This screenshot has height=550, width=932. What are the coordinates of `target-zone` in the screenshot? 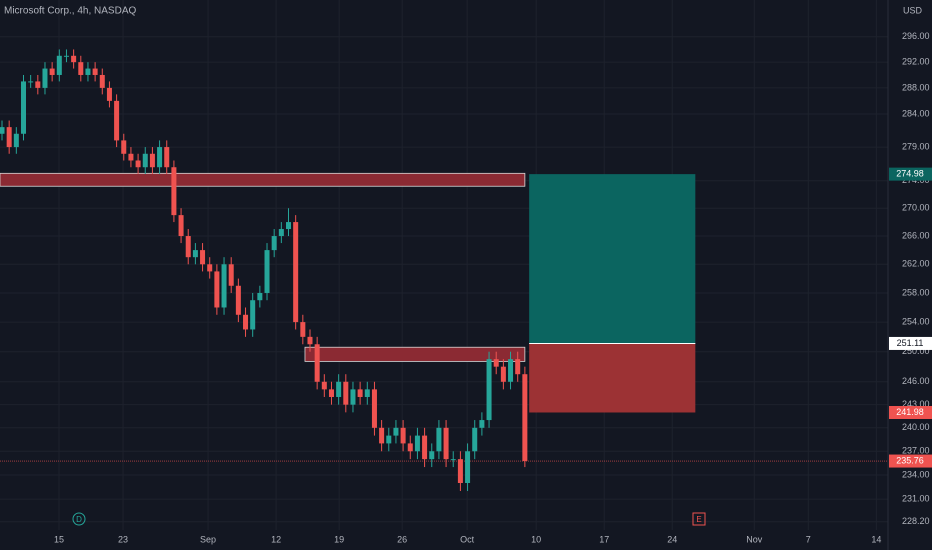 It's located at (612, 259).